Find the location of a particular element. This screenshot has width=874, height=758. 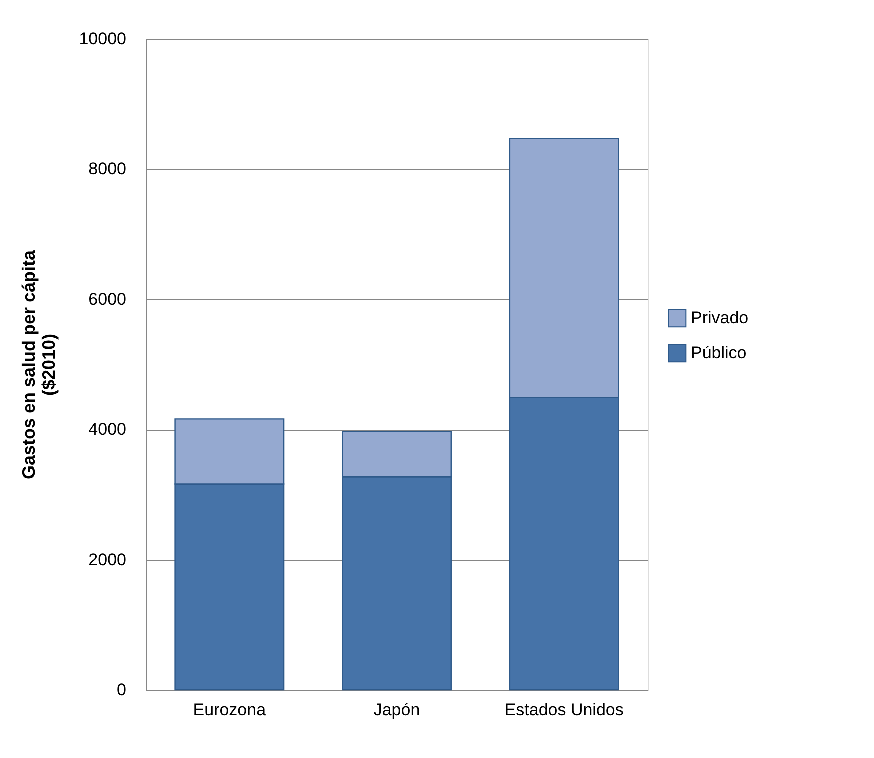

x-tick-label: Eurozona is located at coordinates (230, 710).